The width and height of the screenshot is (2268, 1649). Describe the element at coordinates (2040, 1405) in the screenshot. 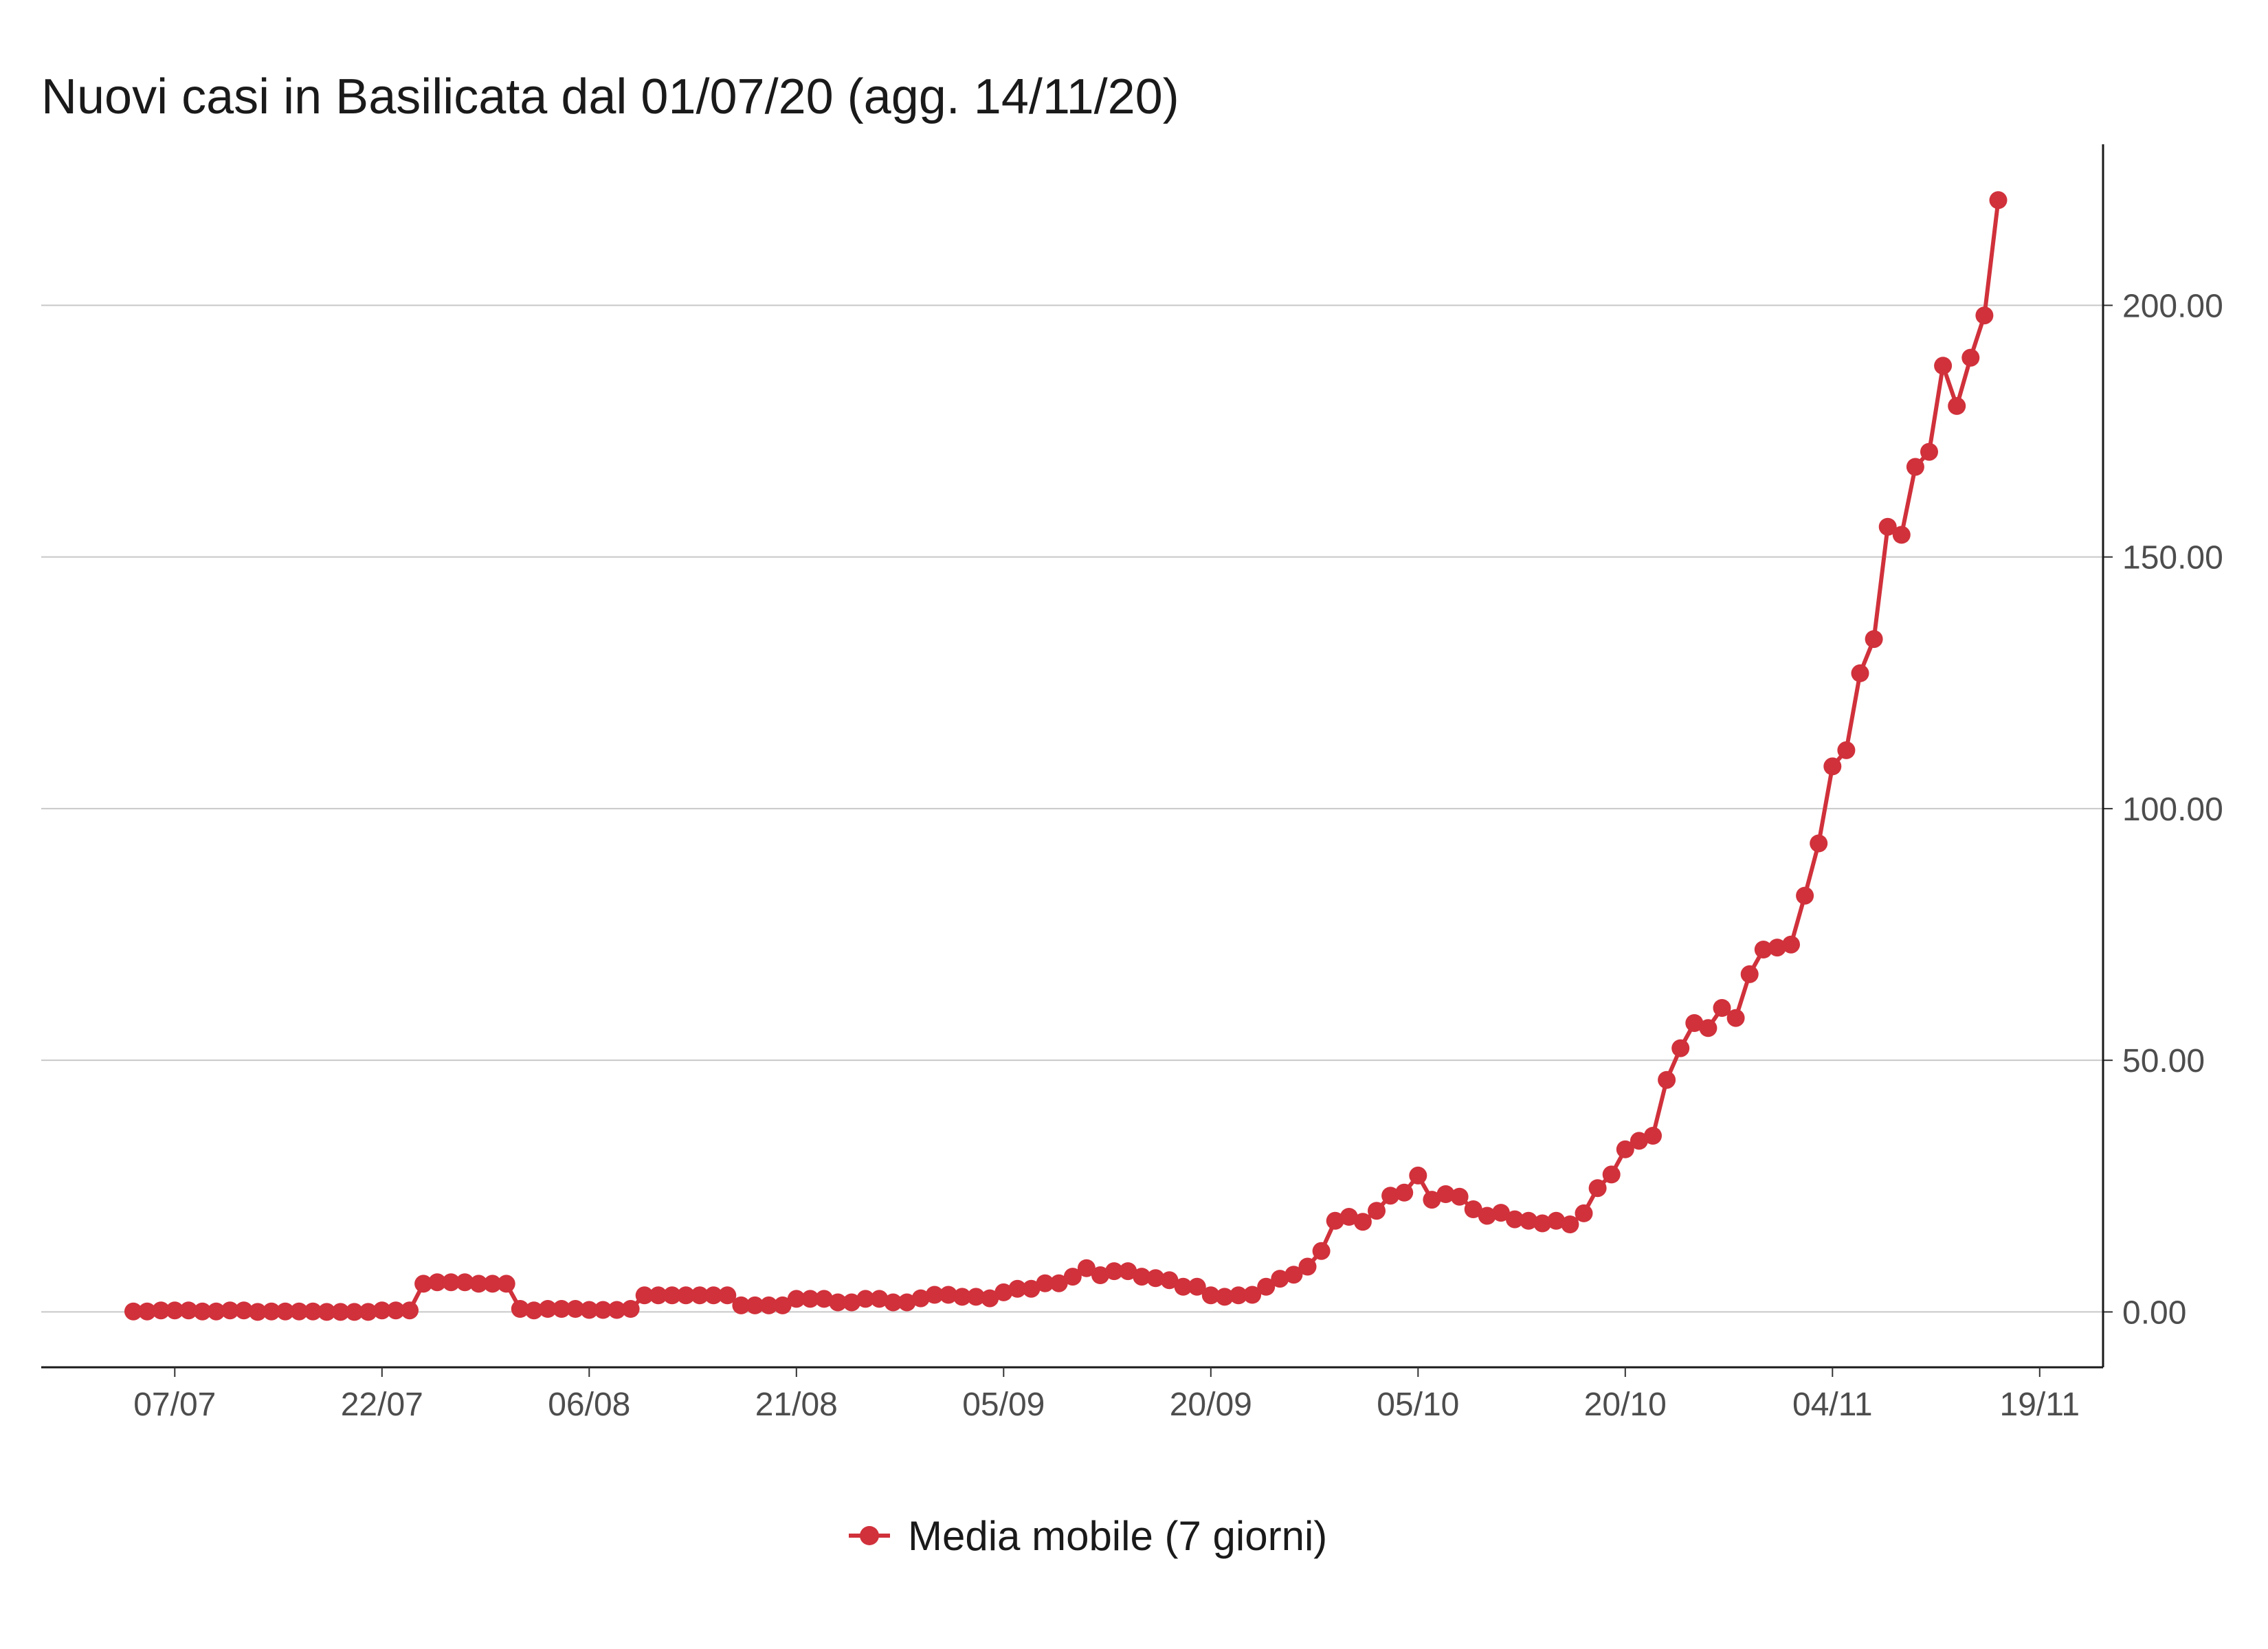

I see `x-tick-label: 19/11` at that location.